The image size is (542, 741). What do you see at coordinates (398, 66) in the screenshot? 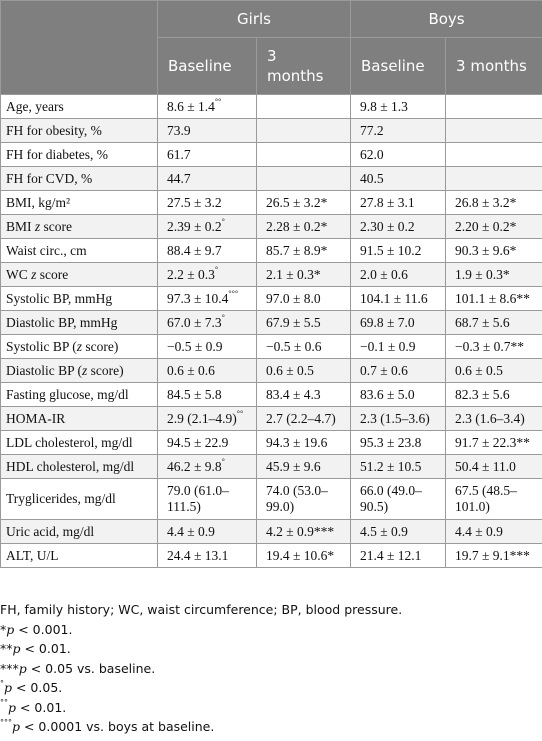
I see `header-boys-baseline: Baseline` at bounding box center [398, 66].